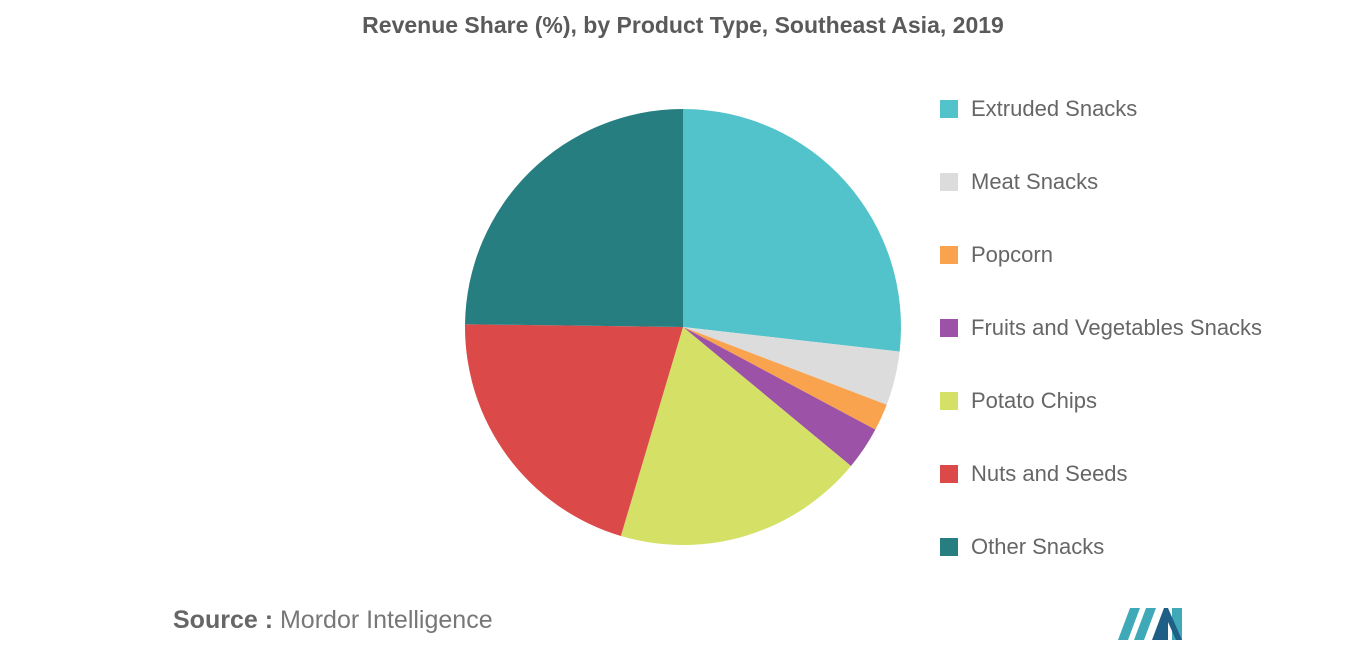  Describe the element at coordinates (1038, 546) in the screenshot. I see `legend-label: Other Snacks` at that location.